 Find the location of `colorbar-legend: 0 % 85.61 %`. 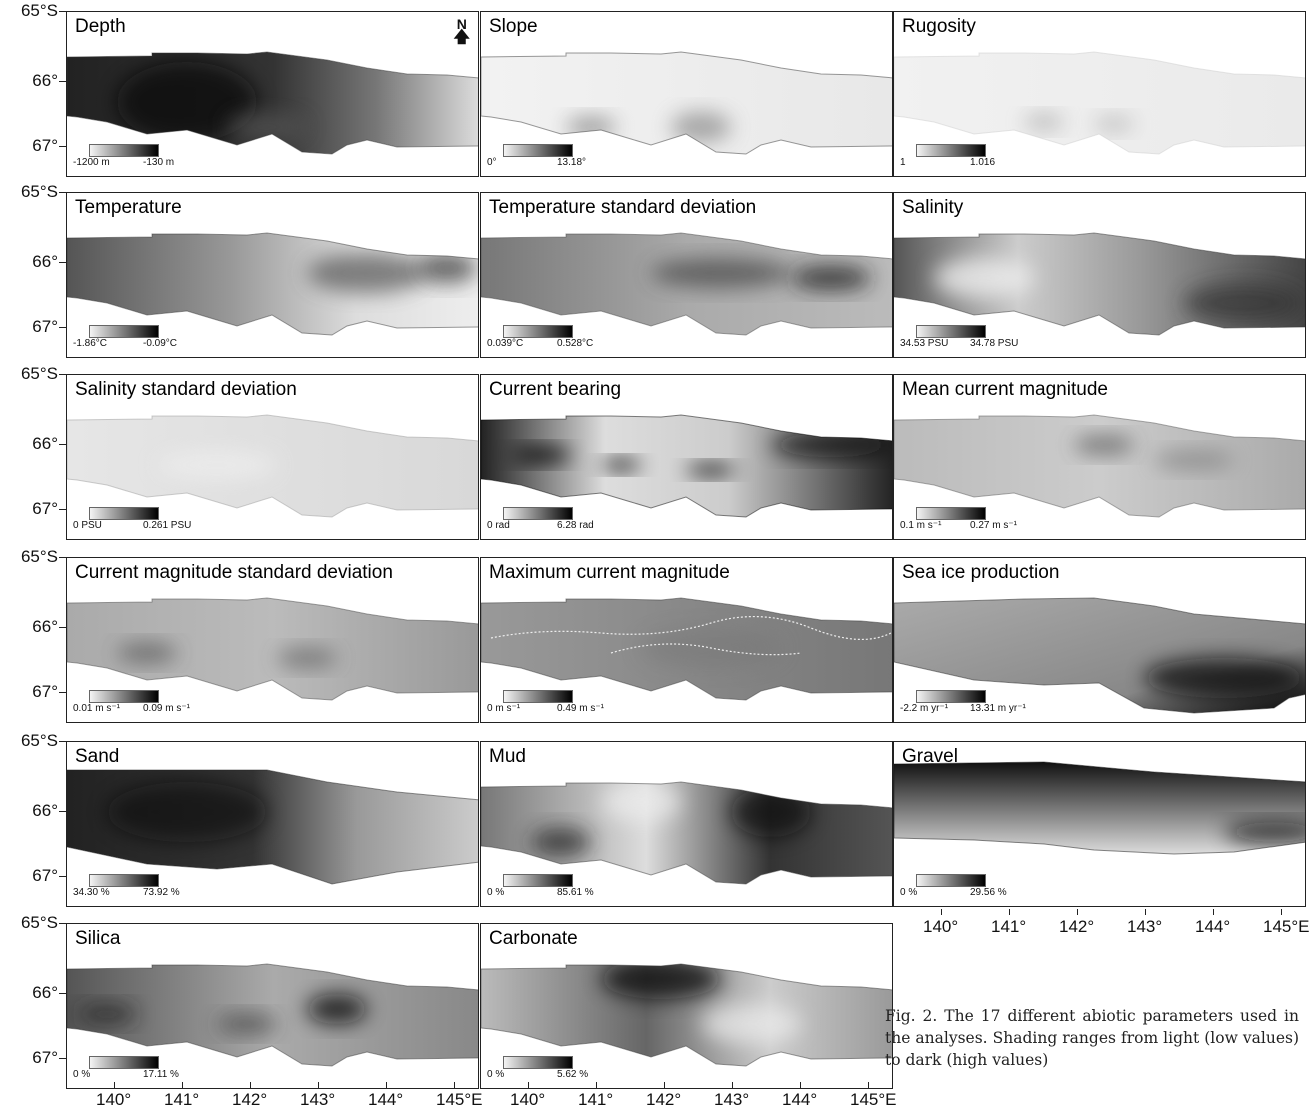

colorbar-legend: 0 % 85.61 % is located at coordinates (567, 889).